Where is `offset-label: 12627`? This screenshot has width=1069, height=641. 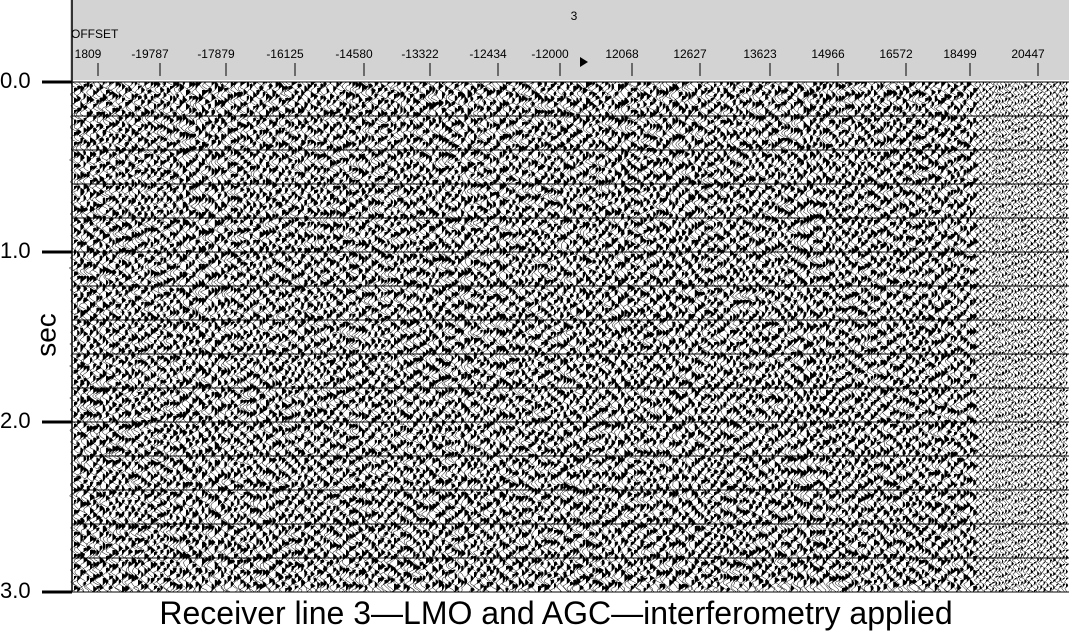
offset-label: 12627 is located at coordinates (690, 54).